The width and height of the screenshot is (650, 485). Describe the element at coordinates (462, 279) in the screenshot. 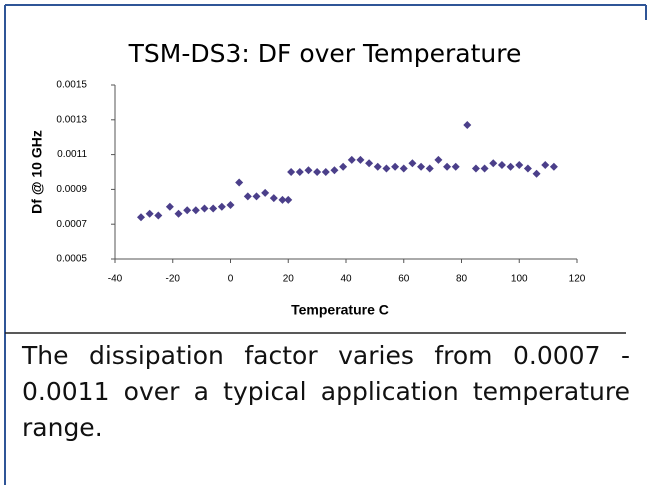

I see `x-tick-label: 80` at that location.